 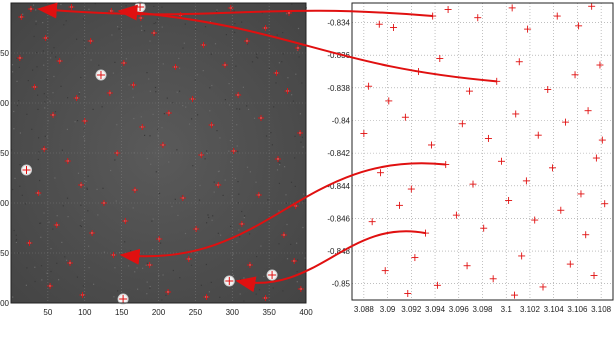 What do you see at coordinates (338, 218) in the screenshot?
I see `right-y-tick-label: -0.846` at bounding box center [338, 218].